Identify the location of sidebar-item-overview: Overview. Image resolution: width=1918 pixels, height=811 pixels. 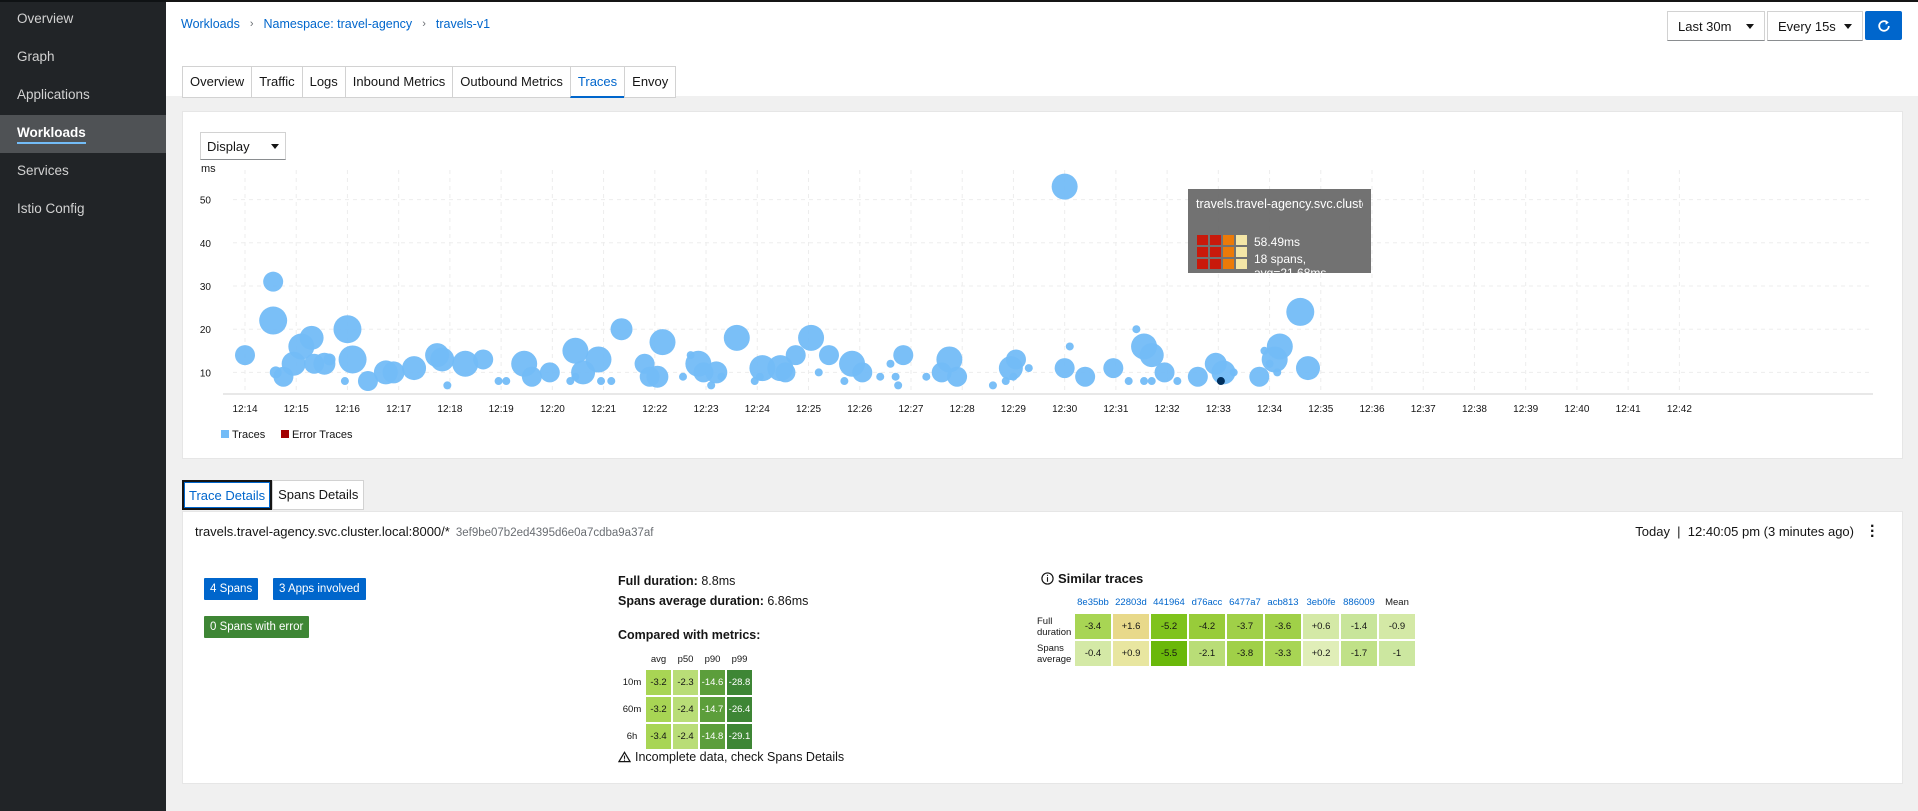
(83, 20).